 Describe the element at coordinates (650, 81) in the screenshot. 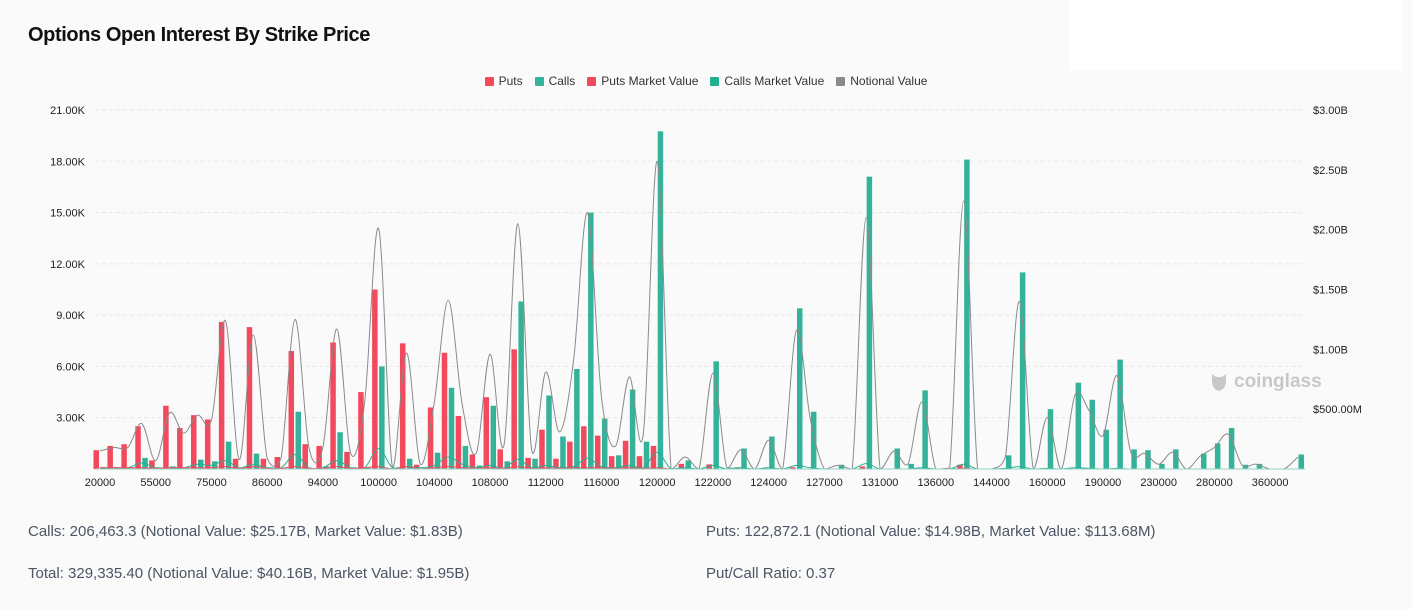

I see `legend-label: Puts Market Value` at that location.